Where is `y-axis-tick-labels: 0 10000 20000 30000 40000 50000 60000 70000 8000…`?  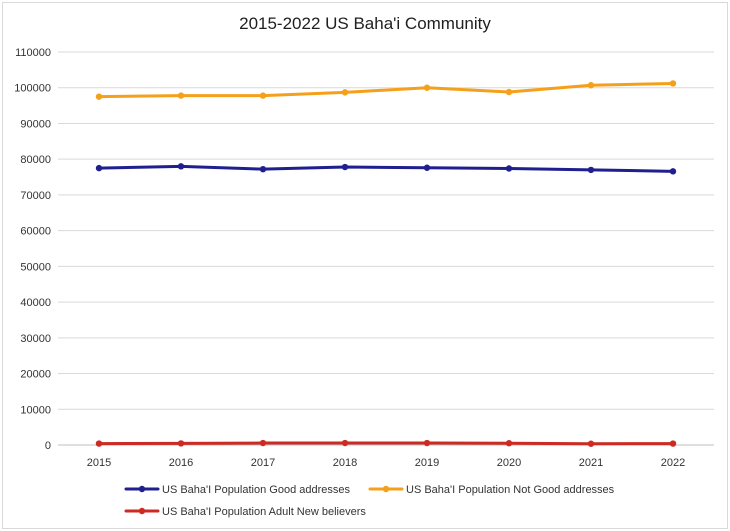 y-axis-tick-labels: 0 10000 20000 30000 40000 50000 60000 70000 8000… is located at coordinates (32, 249).